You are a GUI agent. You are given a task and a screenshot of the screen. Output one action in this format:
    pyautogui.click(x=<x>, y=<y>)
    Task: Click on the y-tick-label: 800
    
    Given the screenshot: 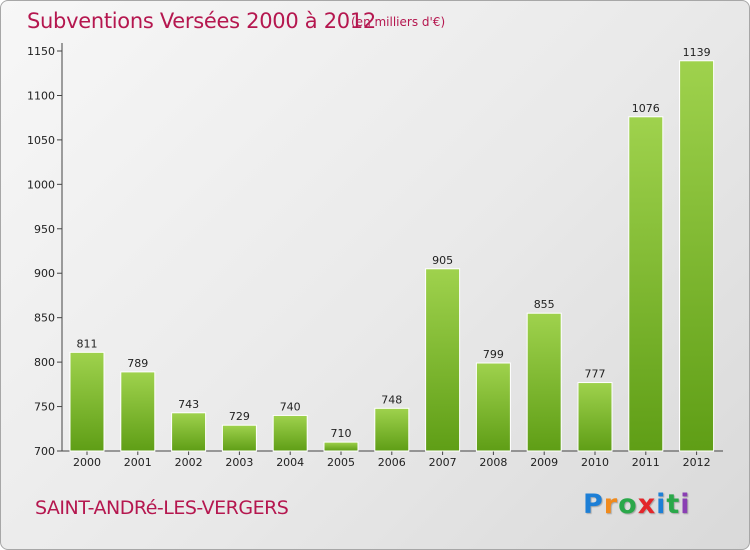 What is the action you would take?
    pyautogui.click(x=44, y=362)
    